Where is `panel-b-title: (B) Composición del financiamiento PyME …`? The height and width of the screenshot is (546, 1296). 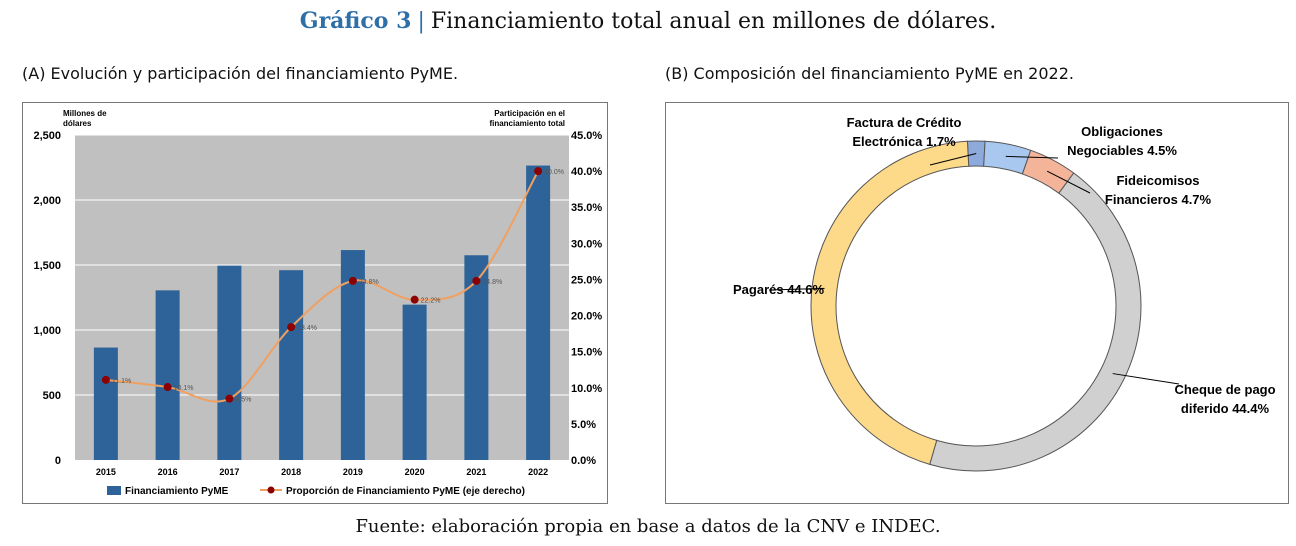
panel-b-title: (B) Composición del financiamiento PyME … is located at coordinates (869, 73).